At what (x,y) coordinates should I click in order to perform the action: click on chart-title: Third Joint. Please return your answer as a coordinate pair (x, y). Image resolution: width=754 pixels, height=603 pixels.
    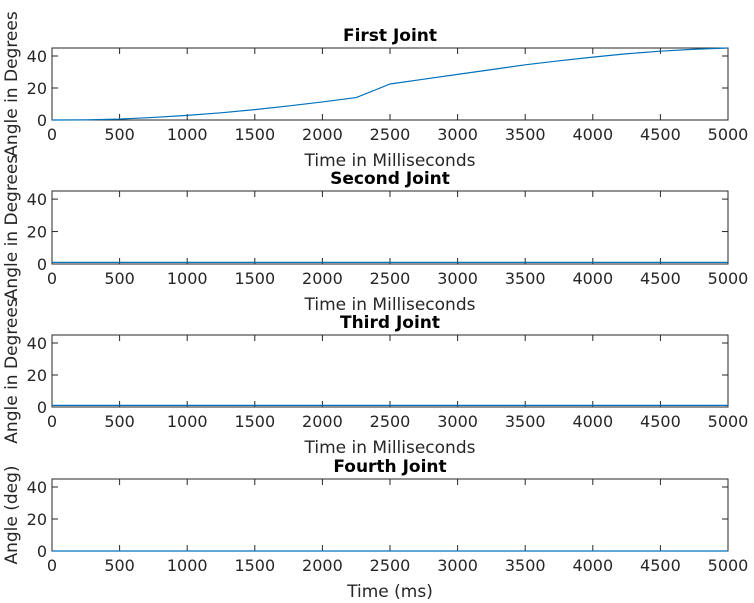
    Looking at the image, I should click on (390, 323).